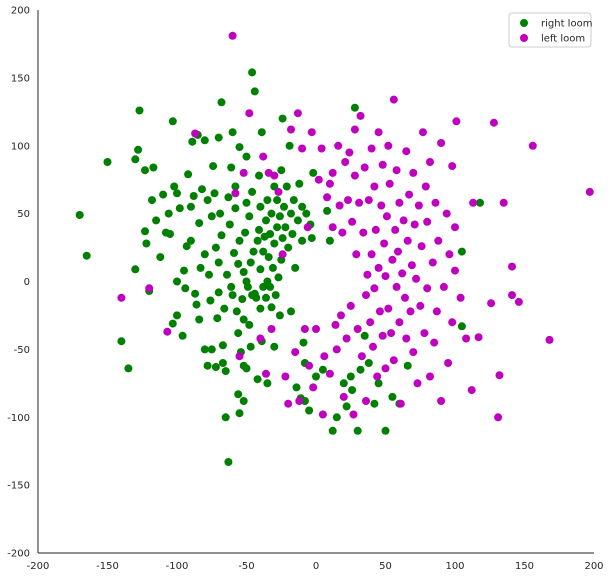  I want to click on x-tick-label: -150, so click(107, 566).